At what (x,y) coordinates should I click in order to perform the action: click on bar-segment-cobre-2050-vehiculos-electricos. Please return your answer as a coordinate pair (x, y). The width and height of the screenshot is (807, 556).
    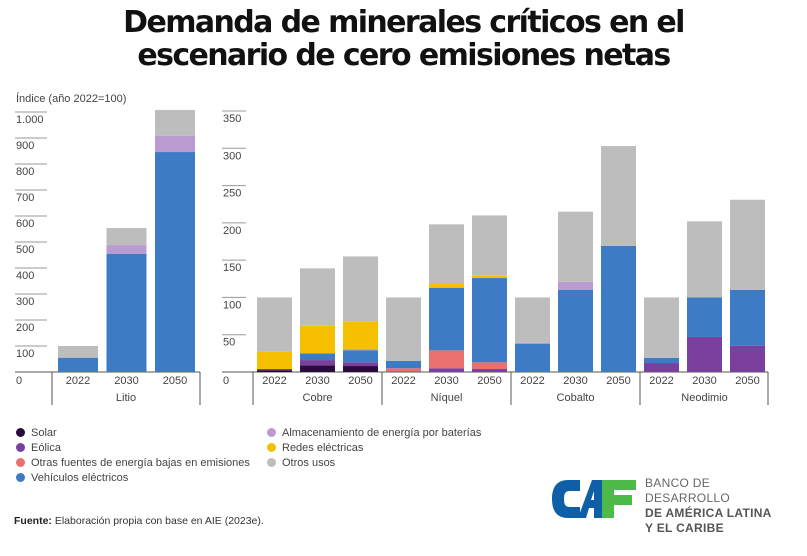
    Looking at the image, I should click on (360, 356).